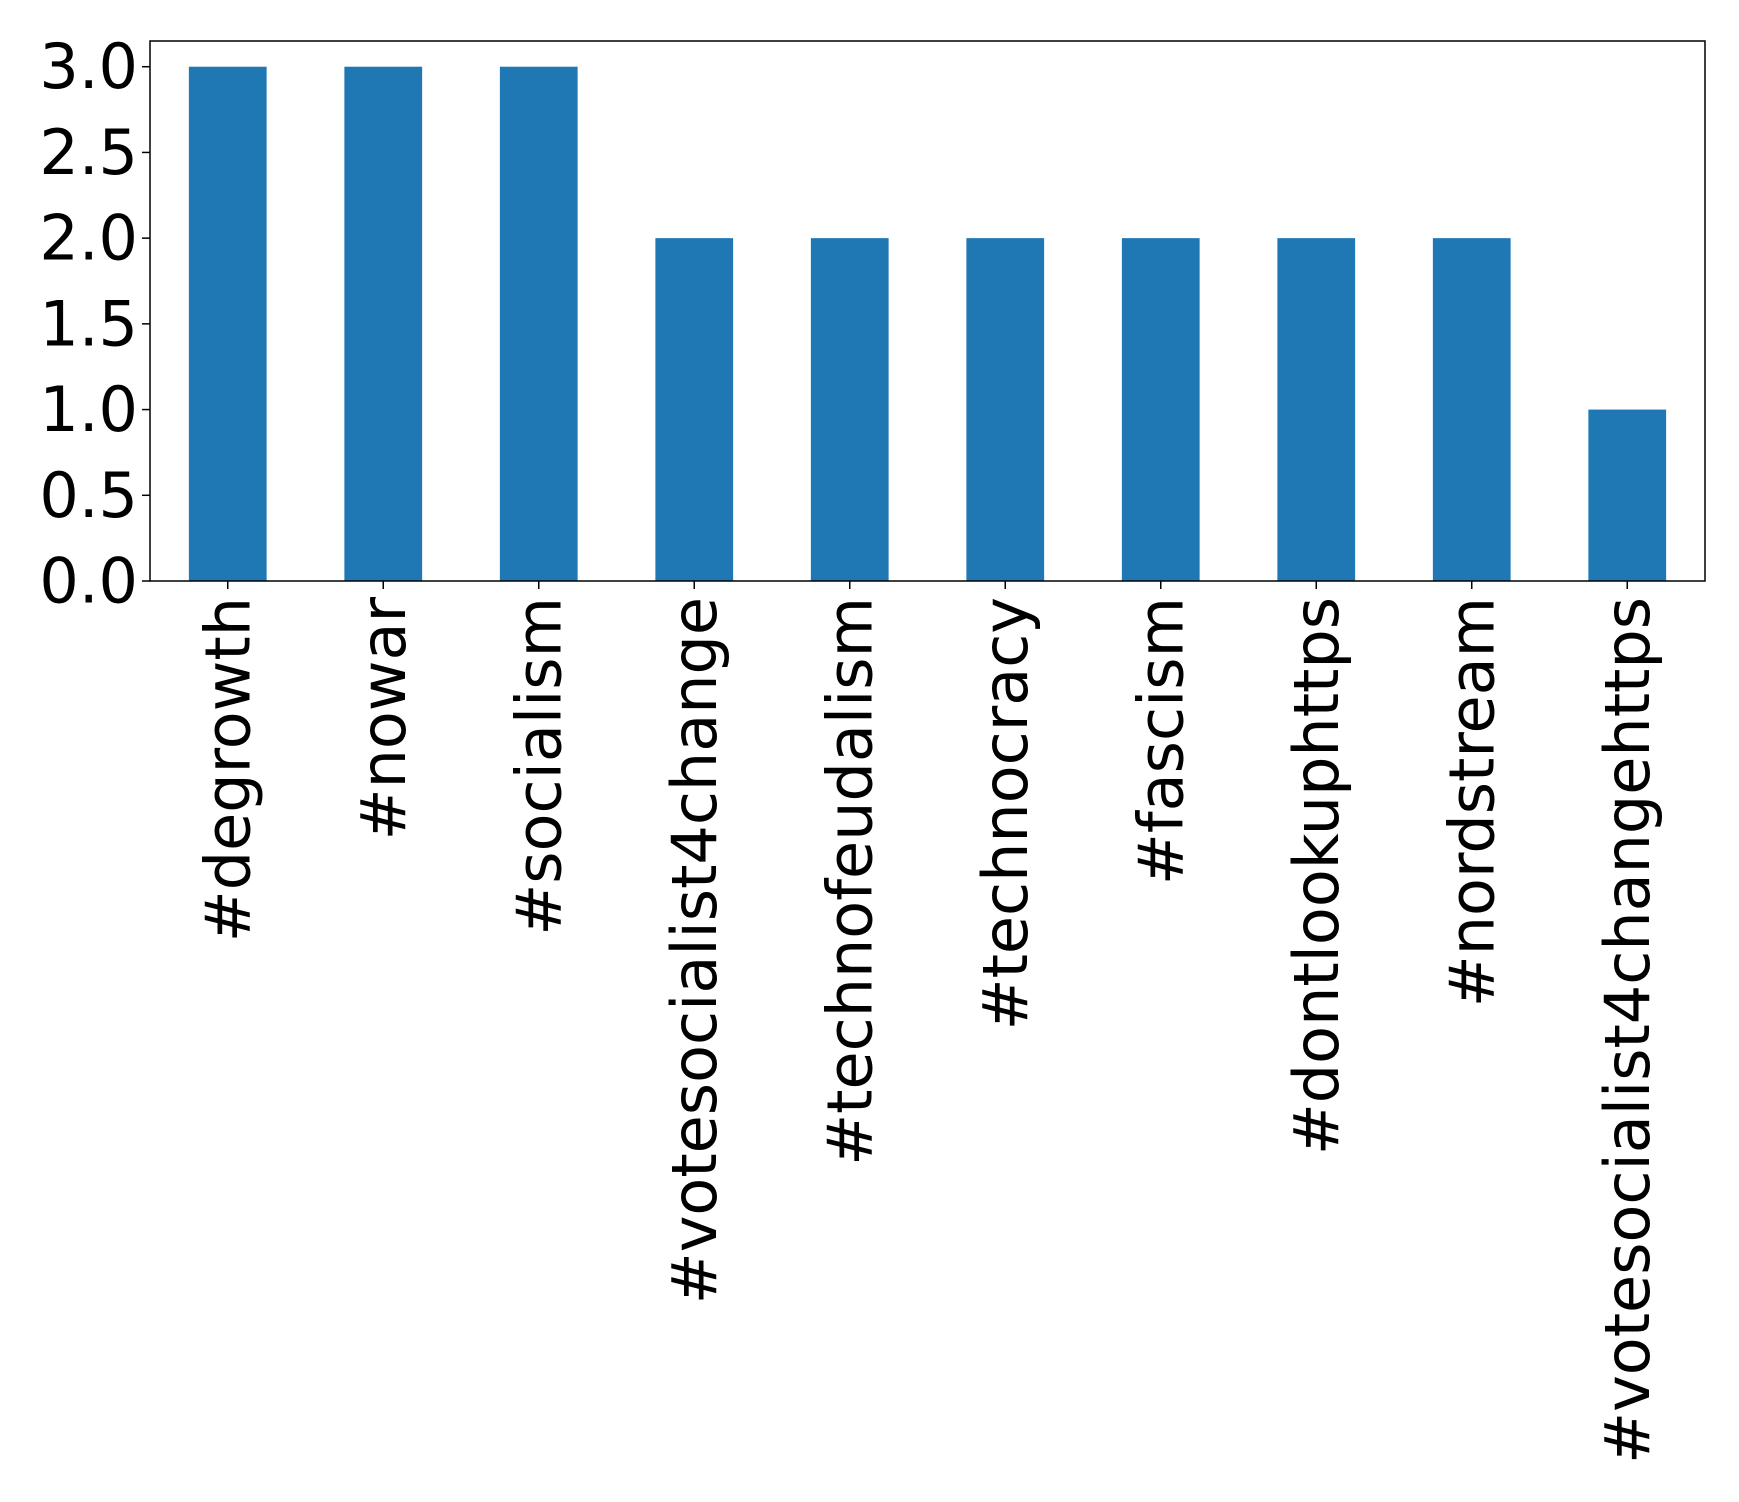  What do you see at coordinates (88, 152) in the screenshot?
I see `y-tick-label: 2.5` at bounding box center [88, 152].